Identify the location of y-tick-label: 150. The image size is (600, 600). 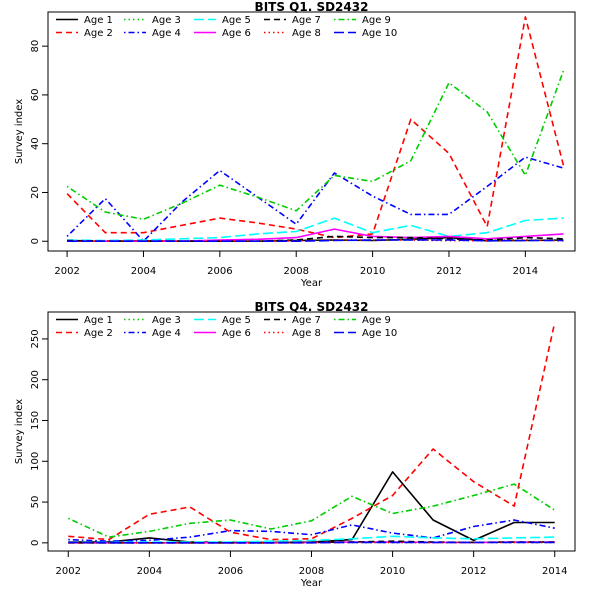
(35, 420).